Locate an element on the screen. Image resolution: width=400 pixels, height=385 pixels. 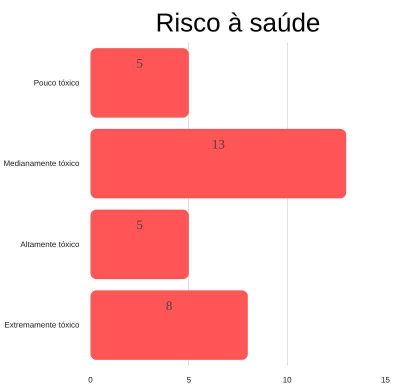
data-label: 8 is located at coordinates (169, 305).